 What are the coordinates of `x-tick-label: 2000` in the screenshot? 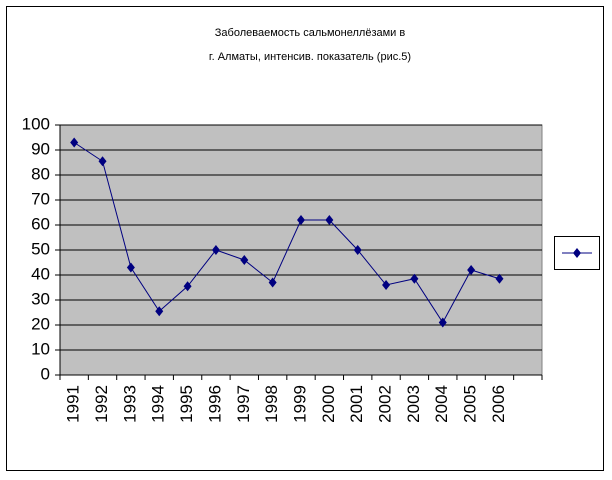 It's located at (328, 404).